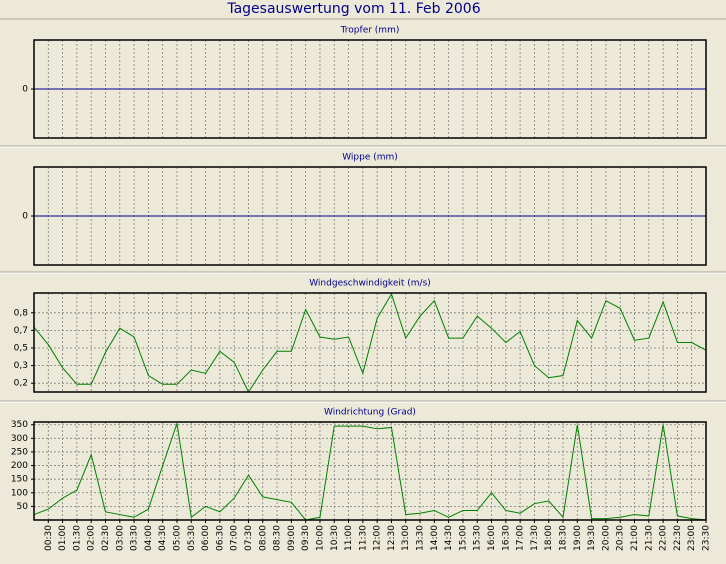 The image size is (726, 564). I want to click on x-tick-label: 19:00, so click(578, 538).